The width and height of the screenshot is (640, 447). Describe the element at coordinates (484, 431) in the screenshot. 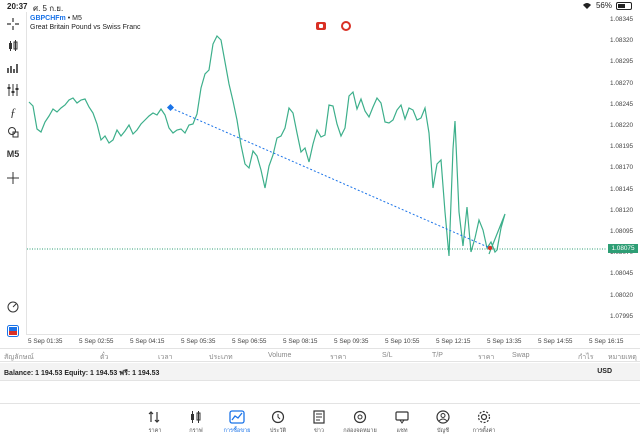

I see `tab-label: การตั้งค่า` at that location.